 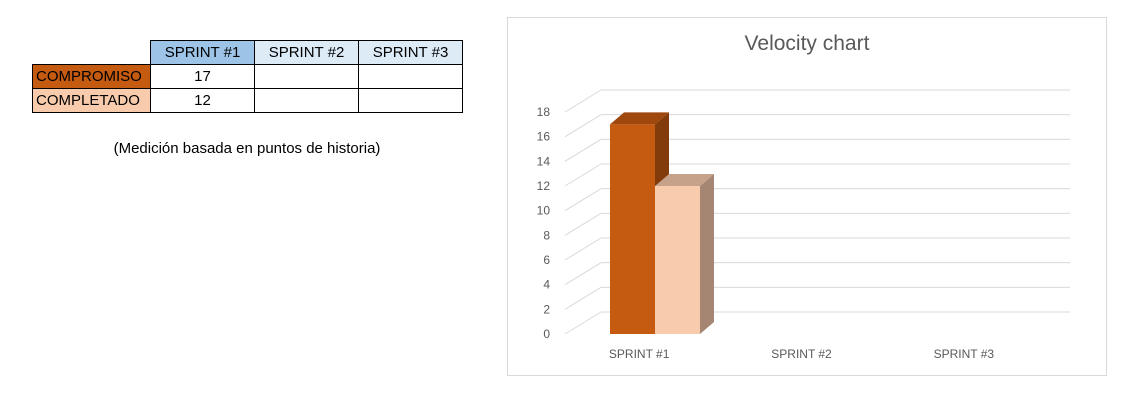 What do you see at coordinates (546, 260) in the screenshot?
I see `y-tick-label: 6` at bounding box center [546, 260].